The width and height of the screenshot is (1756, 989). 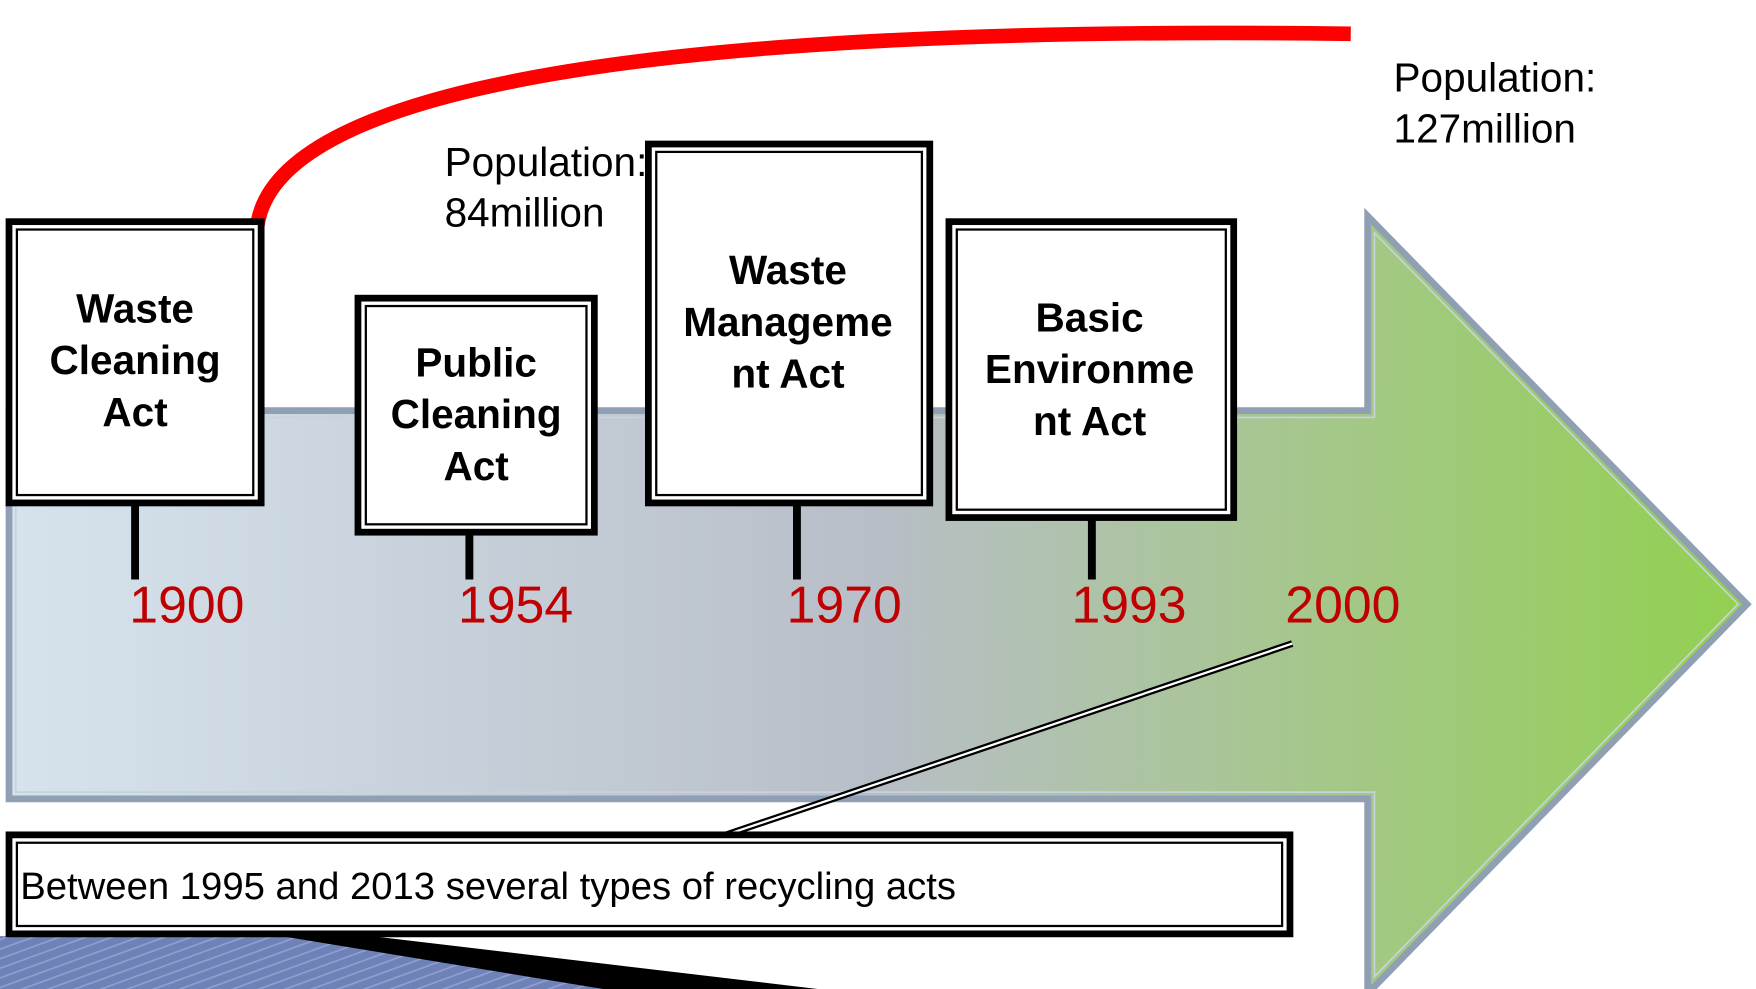 I want to click on act-box: Waste Manageme nt Act, so click(x=789, y=323).